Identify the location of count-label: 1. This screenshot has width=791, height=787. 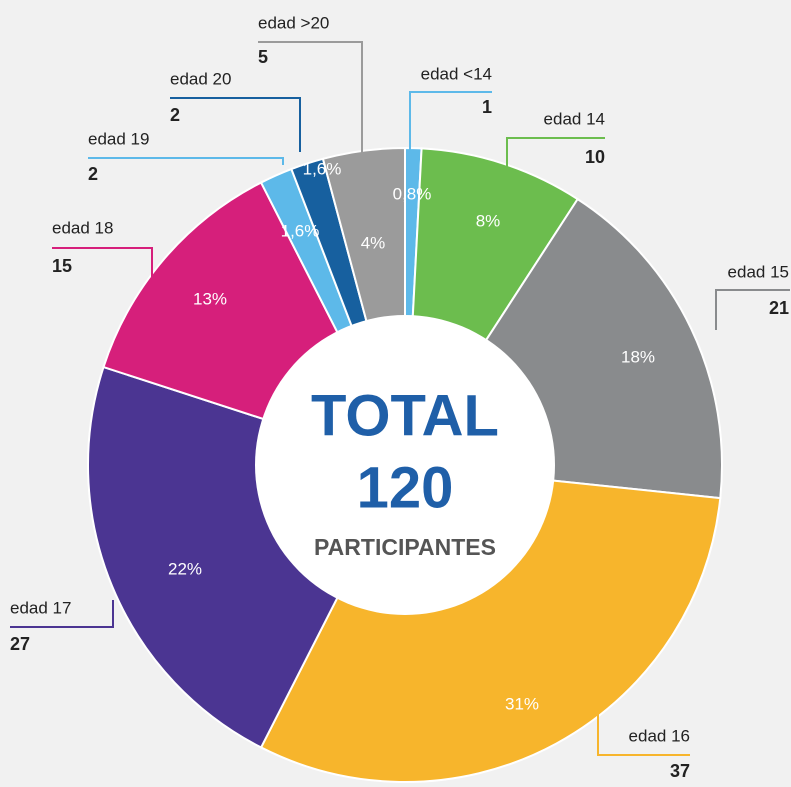
(487, 107).